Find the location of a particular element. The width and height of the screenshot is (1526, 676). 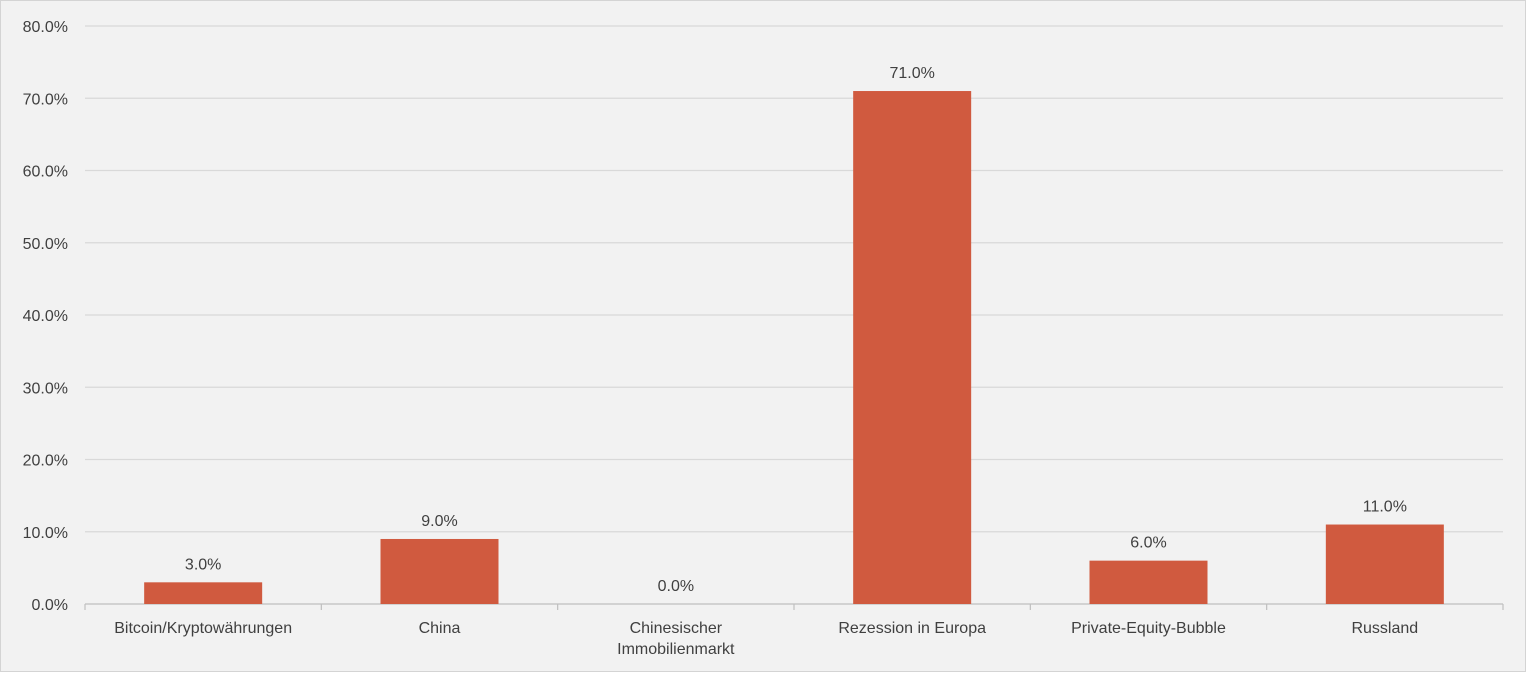

x-category-label: Russland is located at coordinates (1384, 628).